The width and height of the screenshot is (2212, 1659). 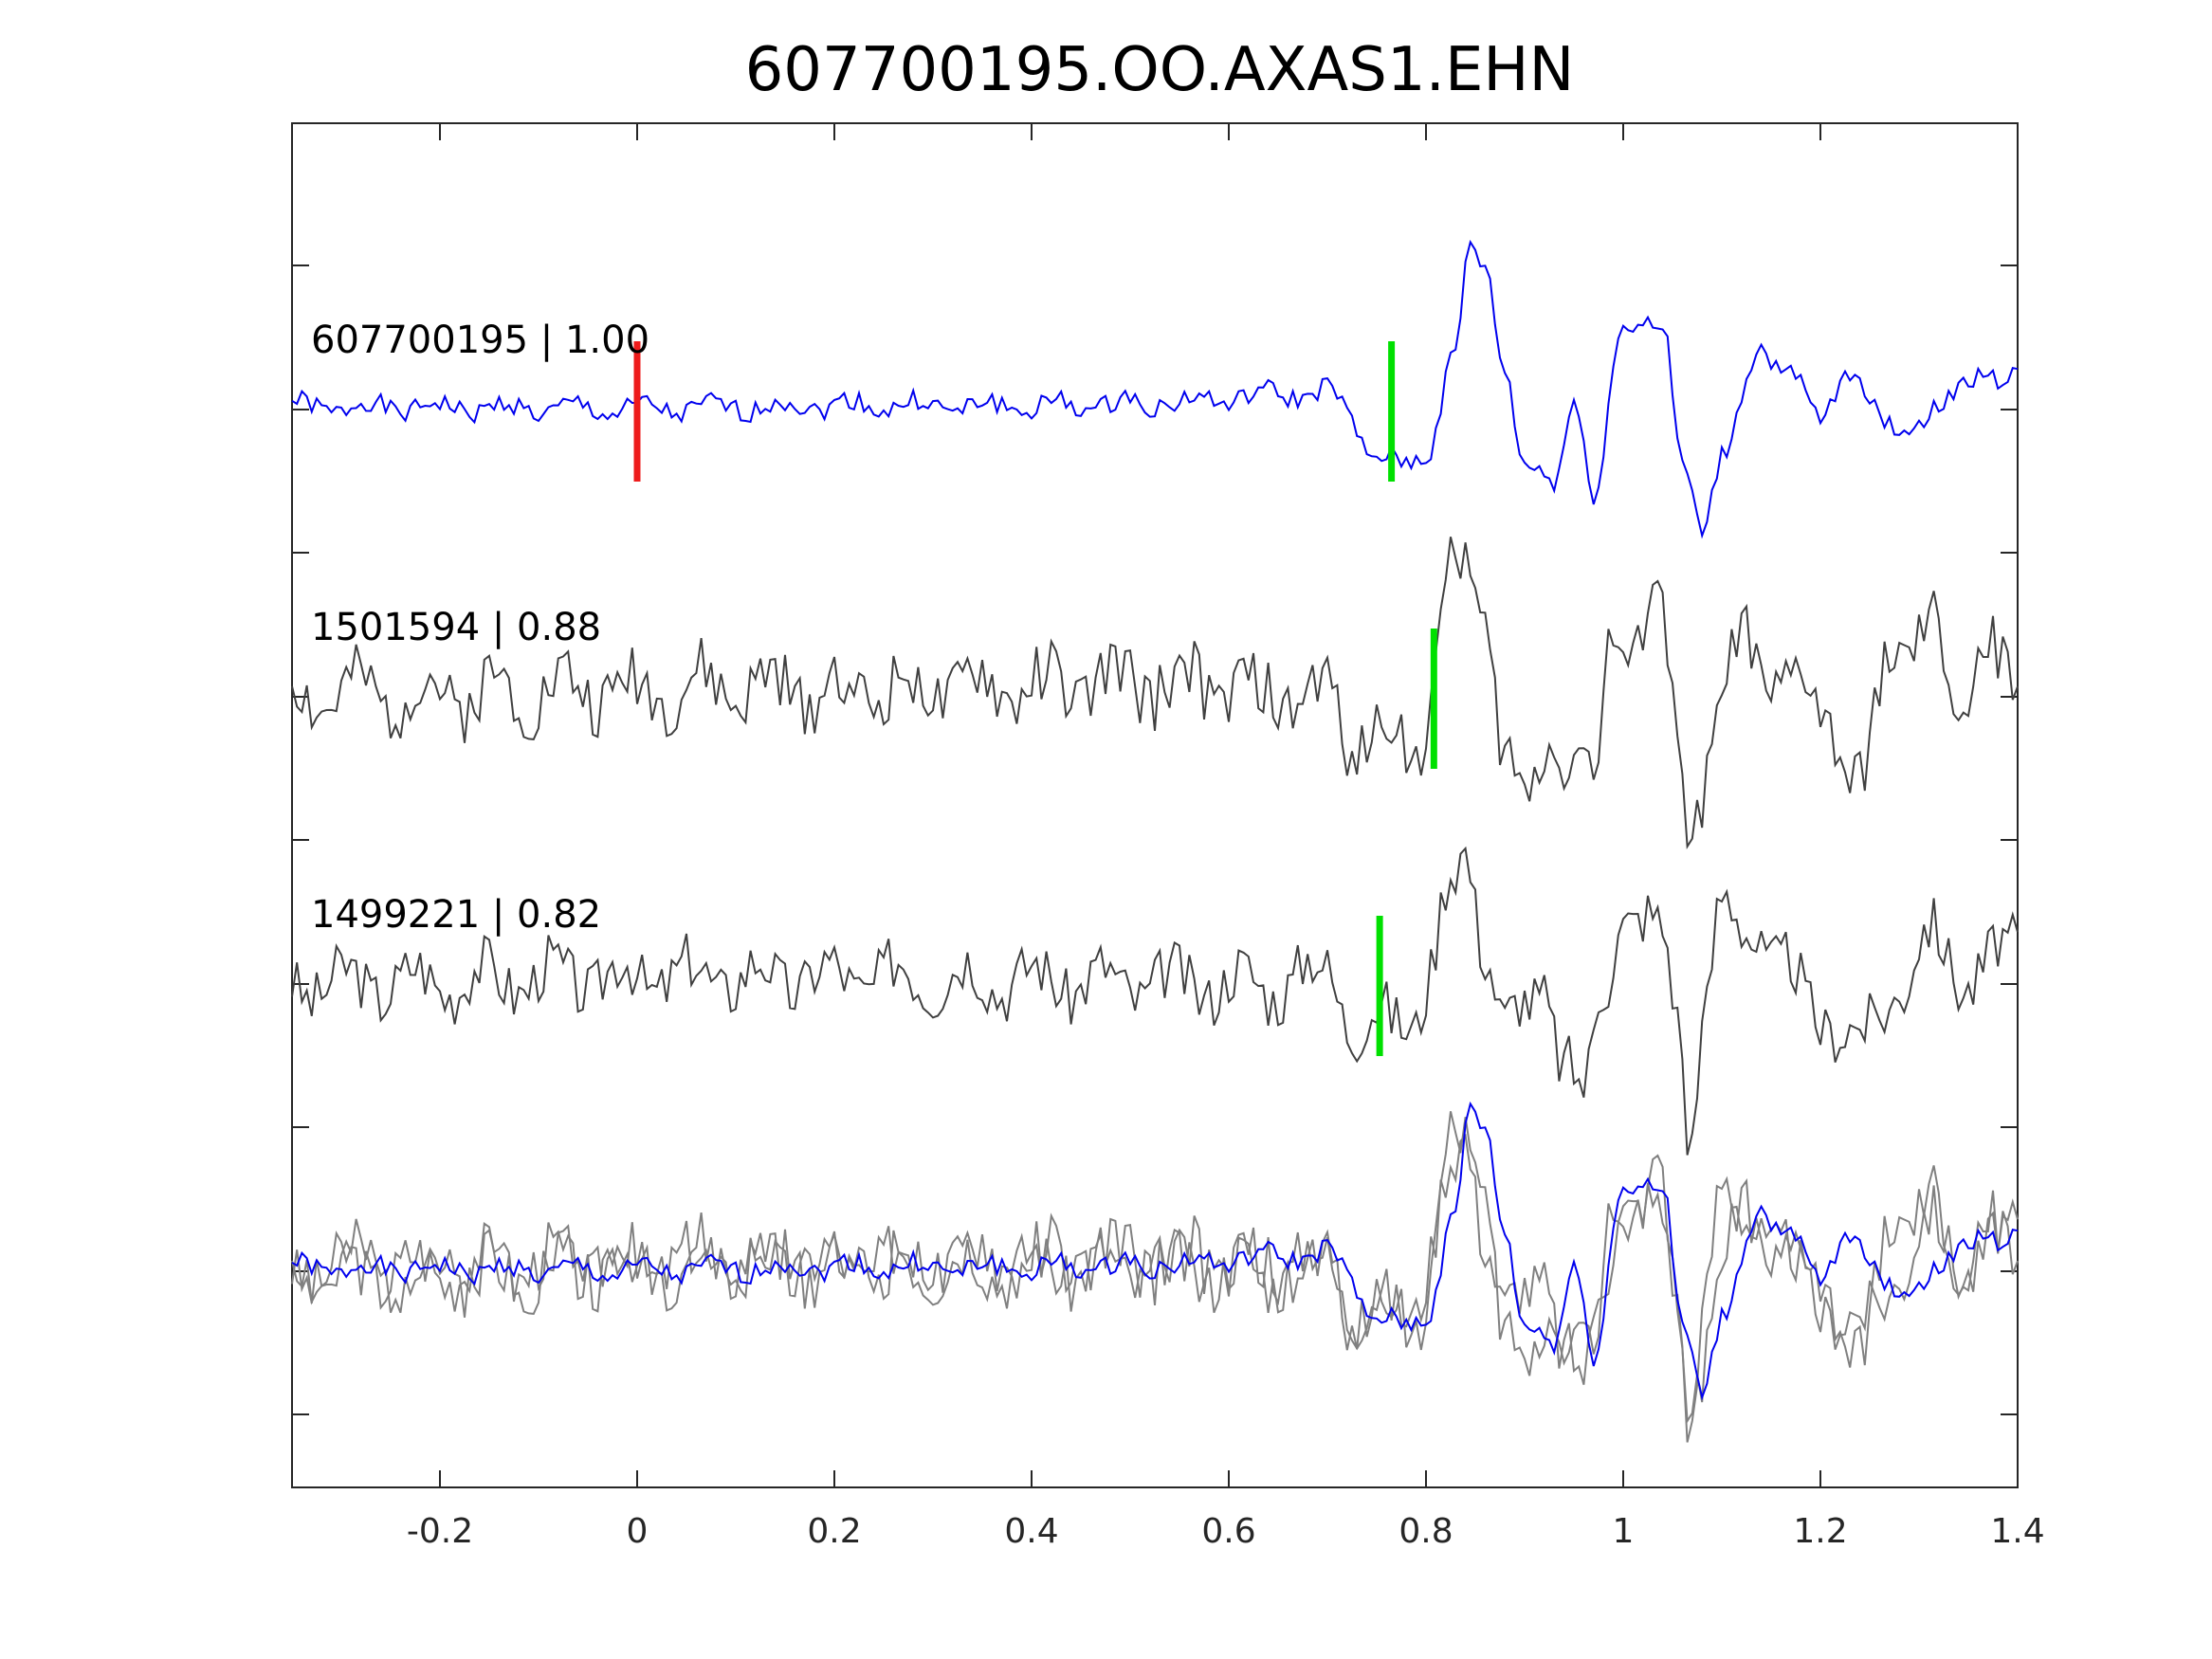 What do you see at coordinates (480, 340) in the screenshot?
I see `trace-label-607700195: 607700195 | 1.00` at bounding box center [480, 340].